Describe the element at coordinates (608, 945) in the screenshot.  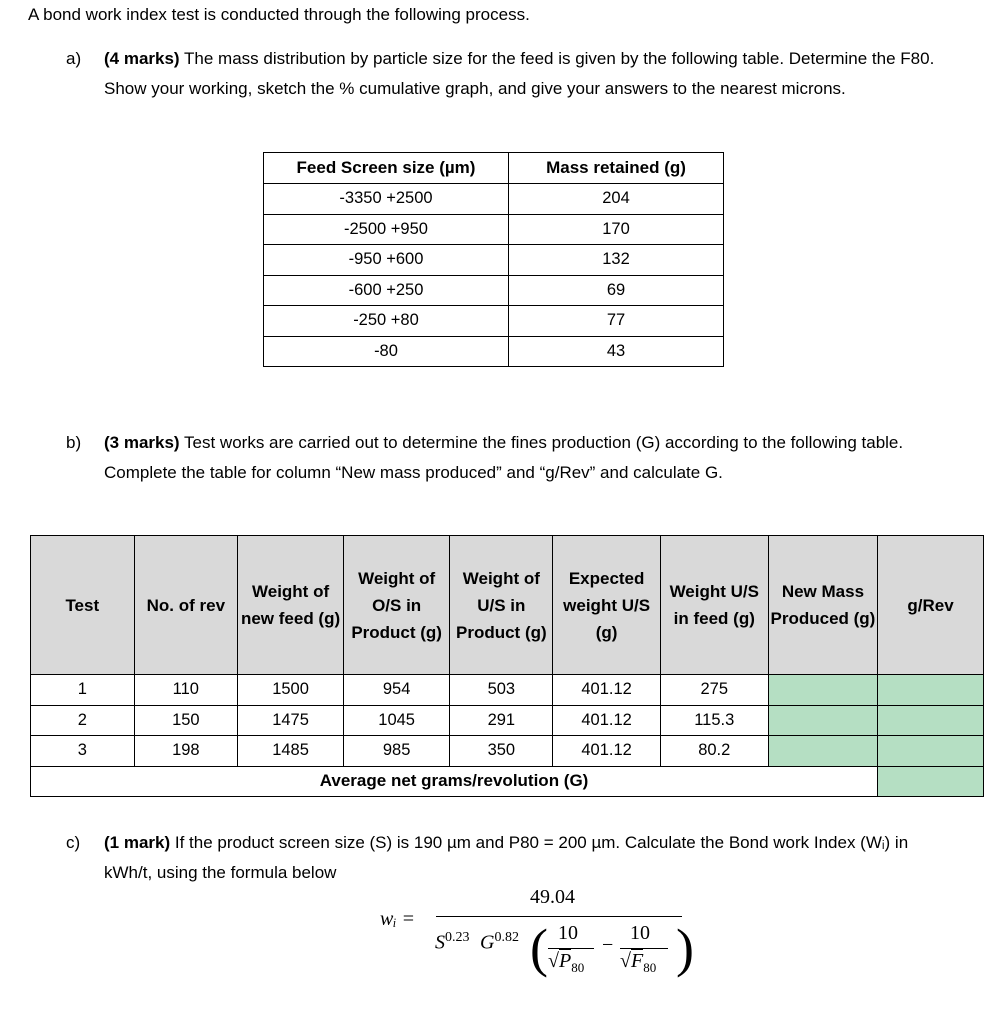
I see `formula-minus: −` at that location.